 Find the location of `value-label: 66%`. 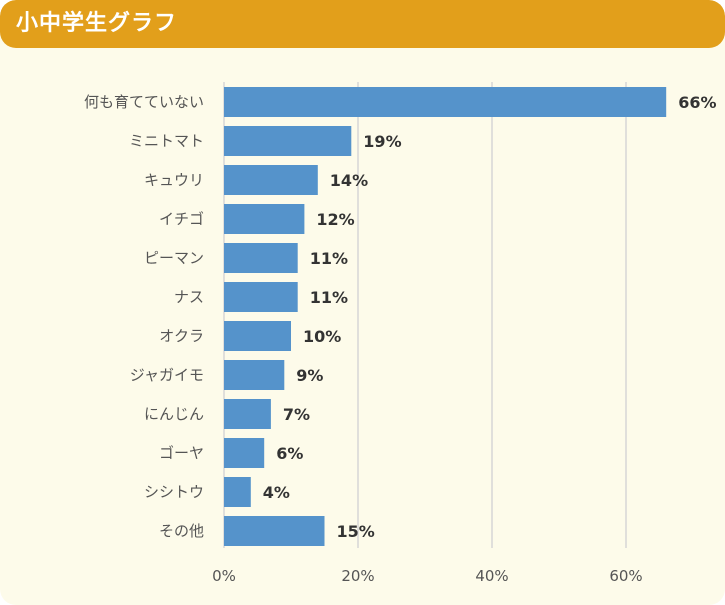

value-label: 66% is located at coordinates (697, 102).